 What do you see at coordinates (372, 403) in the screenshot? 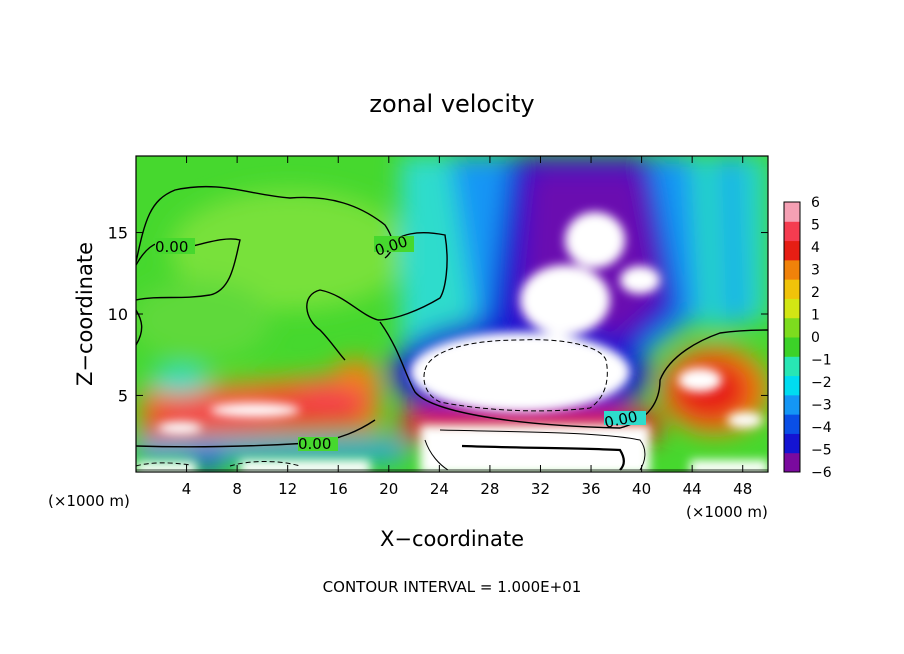
I see `negative-contours` at bounding box center [372, 403].